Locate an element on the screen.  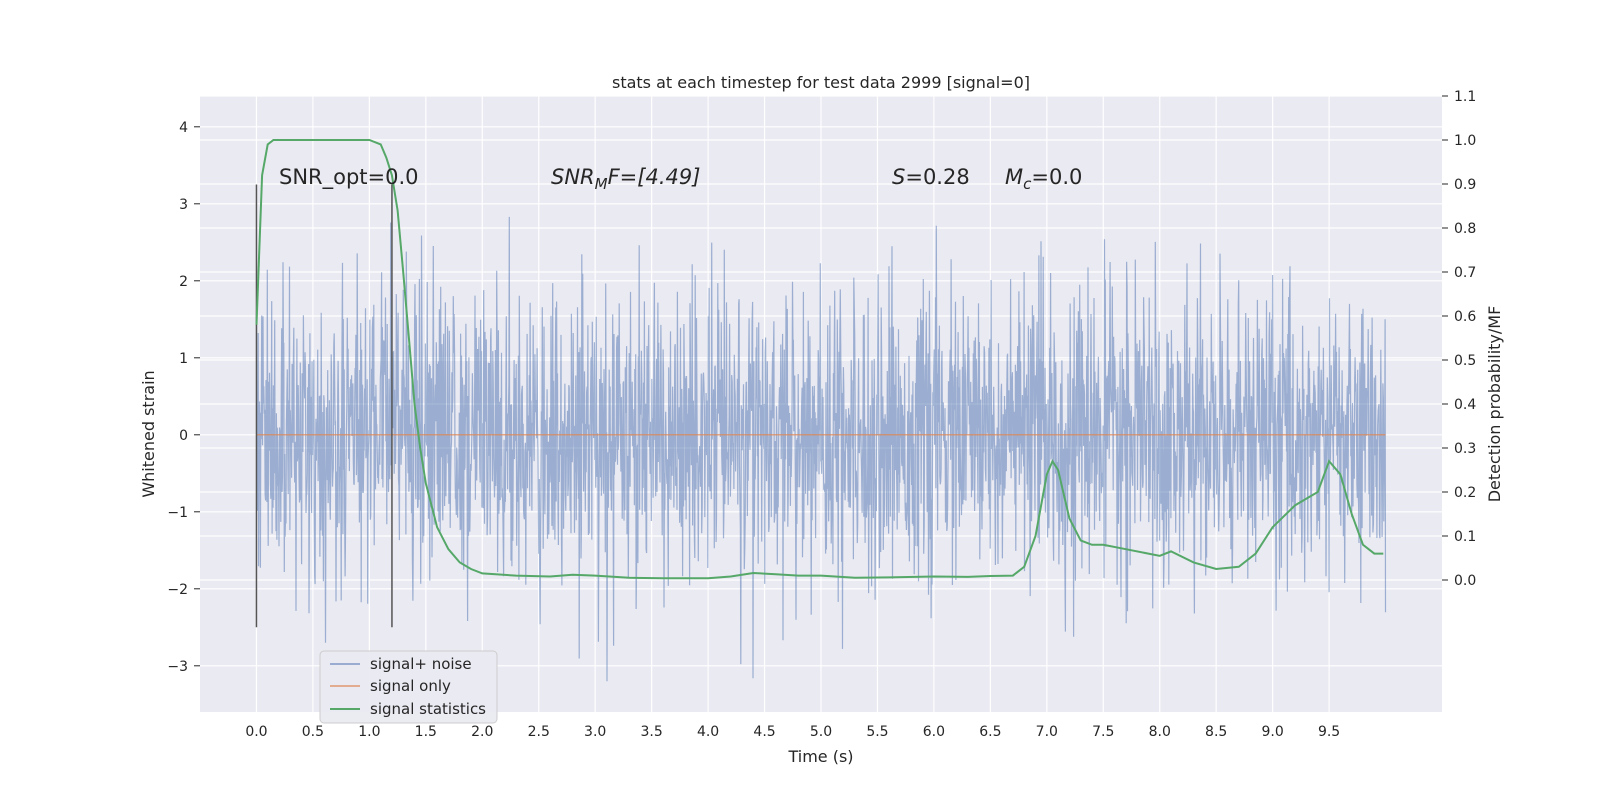
y-right-tick-label: 0.2 is located at coordinates (1465, 493).